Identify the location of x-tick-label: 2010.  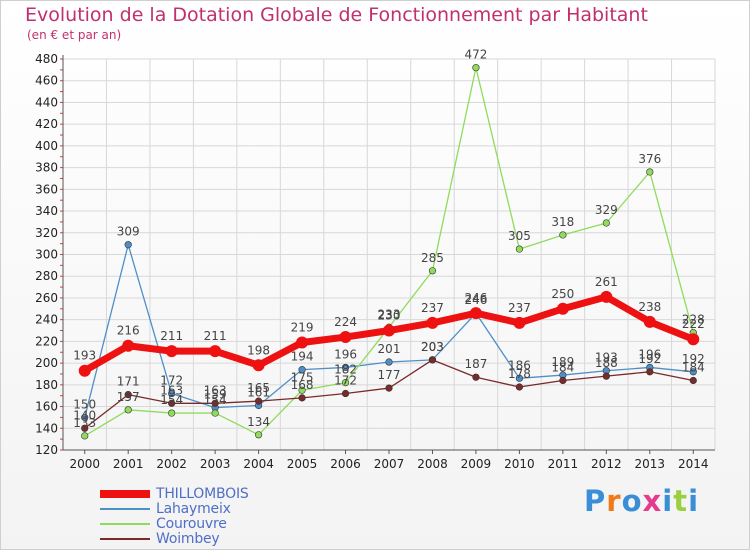
(519, 464).